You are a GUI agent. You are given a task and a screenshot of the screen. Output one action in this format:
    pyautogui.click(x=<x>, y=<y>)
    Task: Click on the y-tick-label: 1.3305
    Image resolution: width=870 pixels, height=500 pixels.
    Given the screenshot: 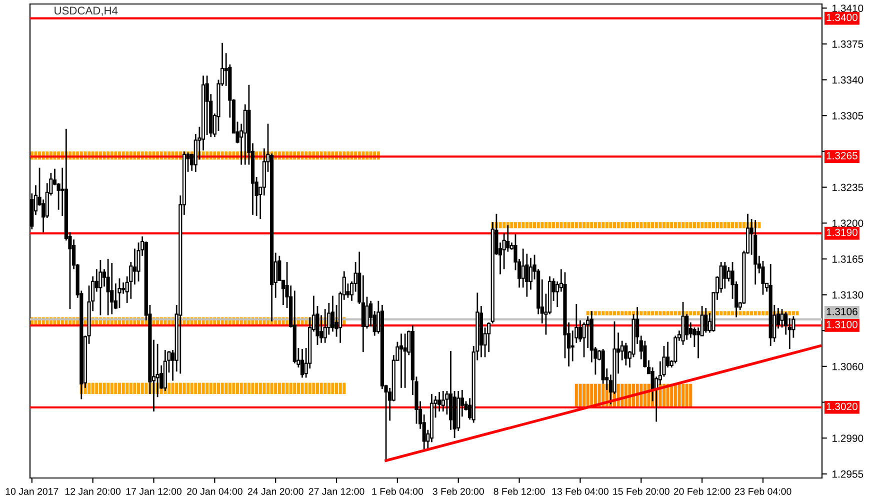 What is the action you would take?
    pyautogui.click(x=848, y=116)
    